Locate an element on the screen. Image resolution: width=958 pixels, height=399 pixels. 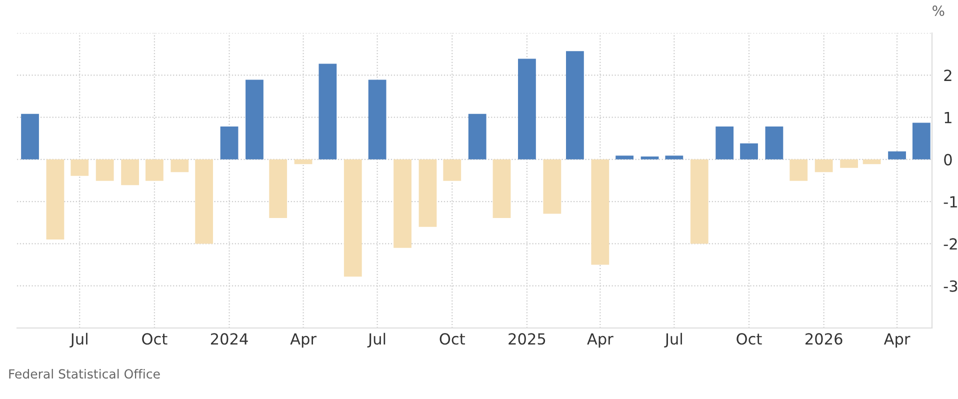
y-tick-label: 1 is located at coordinates (948, 118).